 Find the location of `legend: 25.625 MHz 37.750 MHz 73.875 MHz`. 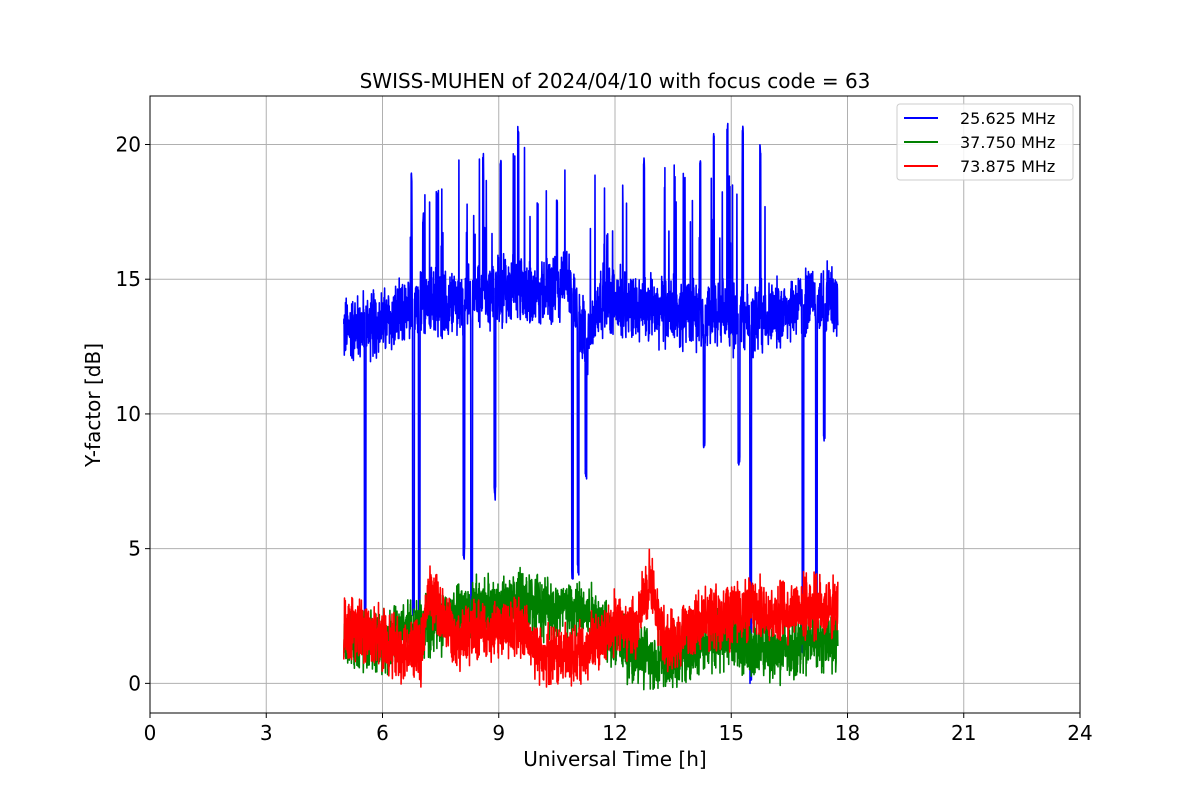

legend: 25.625 MHz 37.750 MHz 73.875 MHz is located at coordinates (985, 142).